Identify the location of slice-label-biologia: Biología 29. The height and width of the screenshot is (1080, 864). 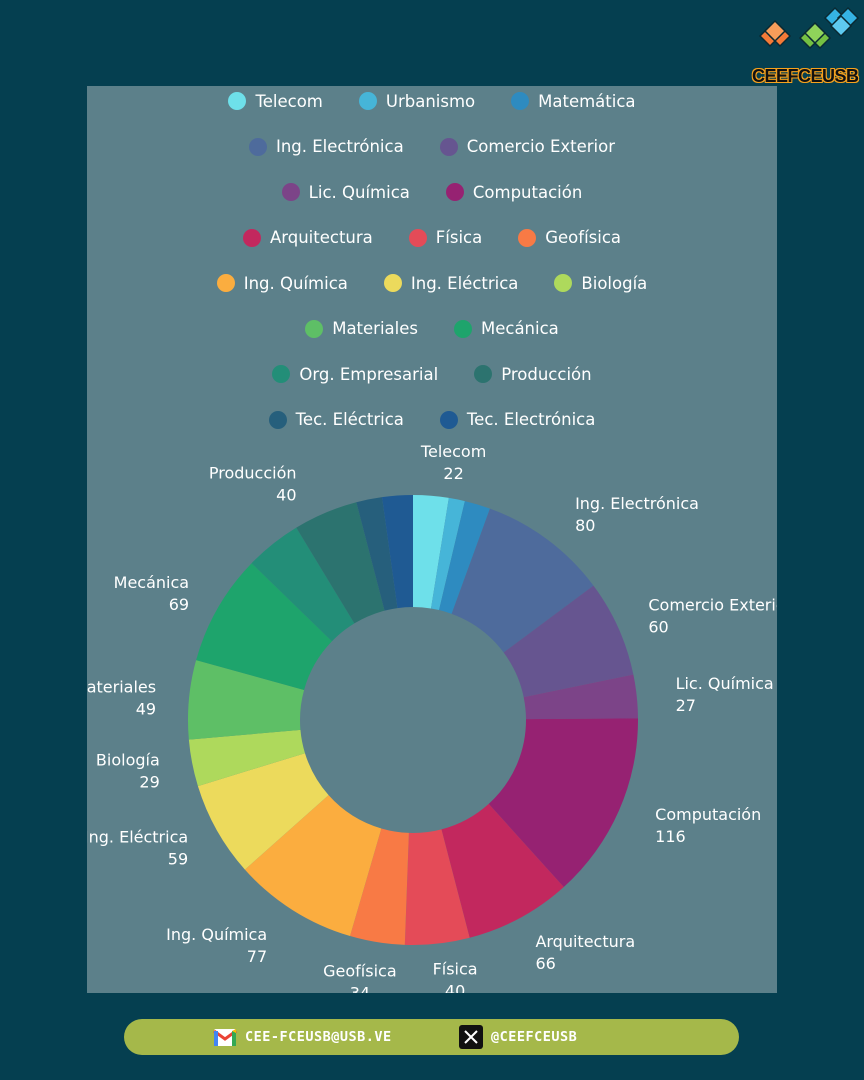
(128, 770).